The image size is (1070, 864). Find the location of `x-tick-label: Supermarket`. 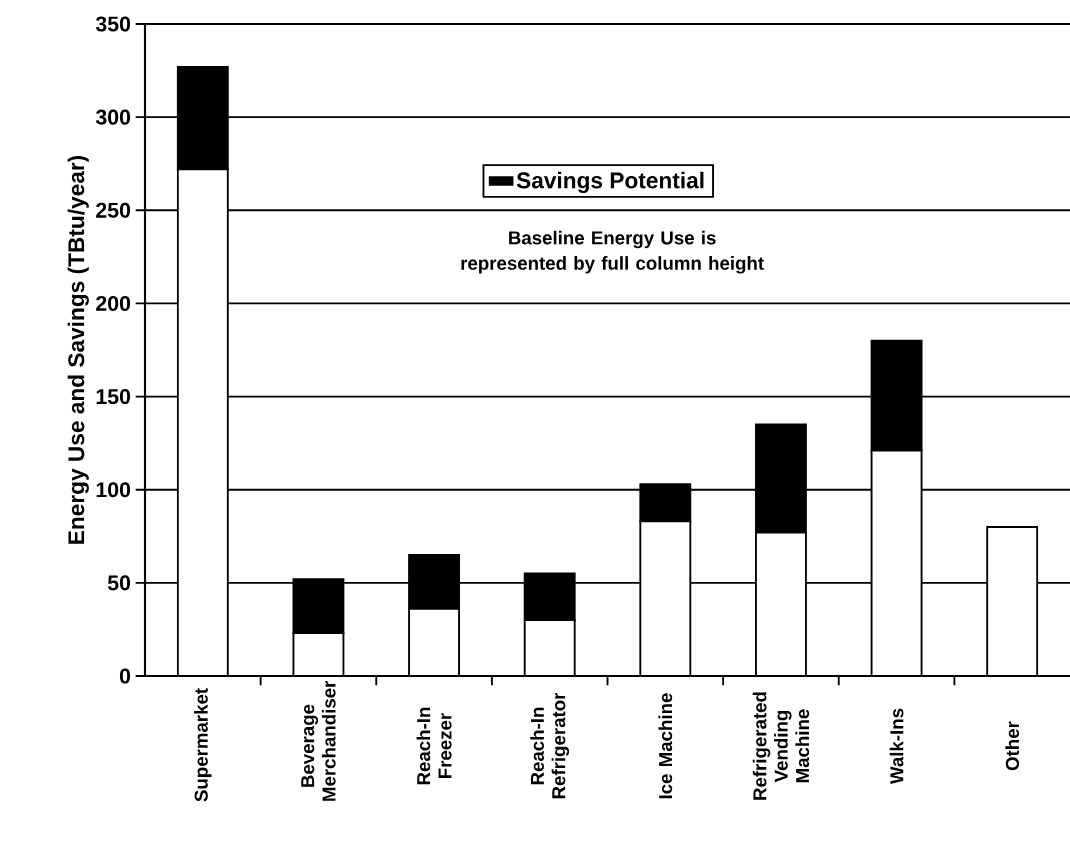

x-tick-label: Supermarket is located at coordinates (203, 745).